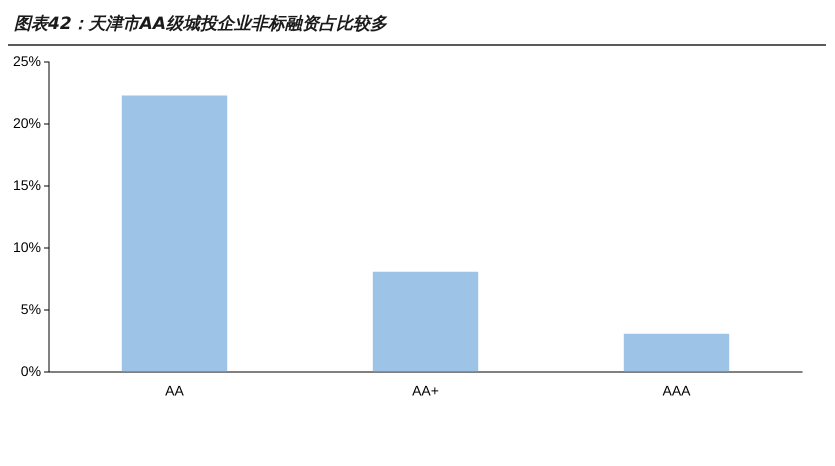  What do you see at coordinates (175, 390) in the screenshot?
I see `x-tick-label: AA` at bounding box center [175, 390].